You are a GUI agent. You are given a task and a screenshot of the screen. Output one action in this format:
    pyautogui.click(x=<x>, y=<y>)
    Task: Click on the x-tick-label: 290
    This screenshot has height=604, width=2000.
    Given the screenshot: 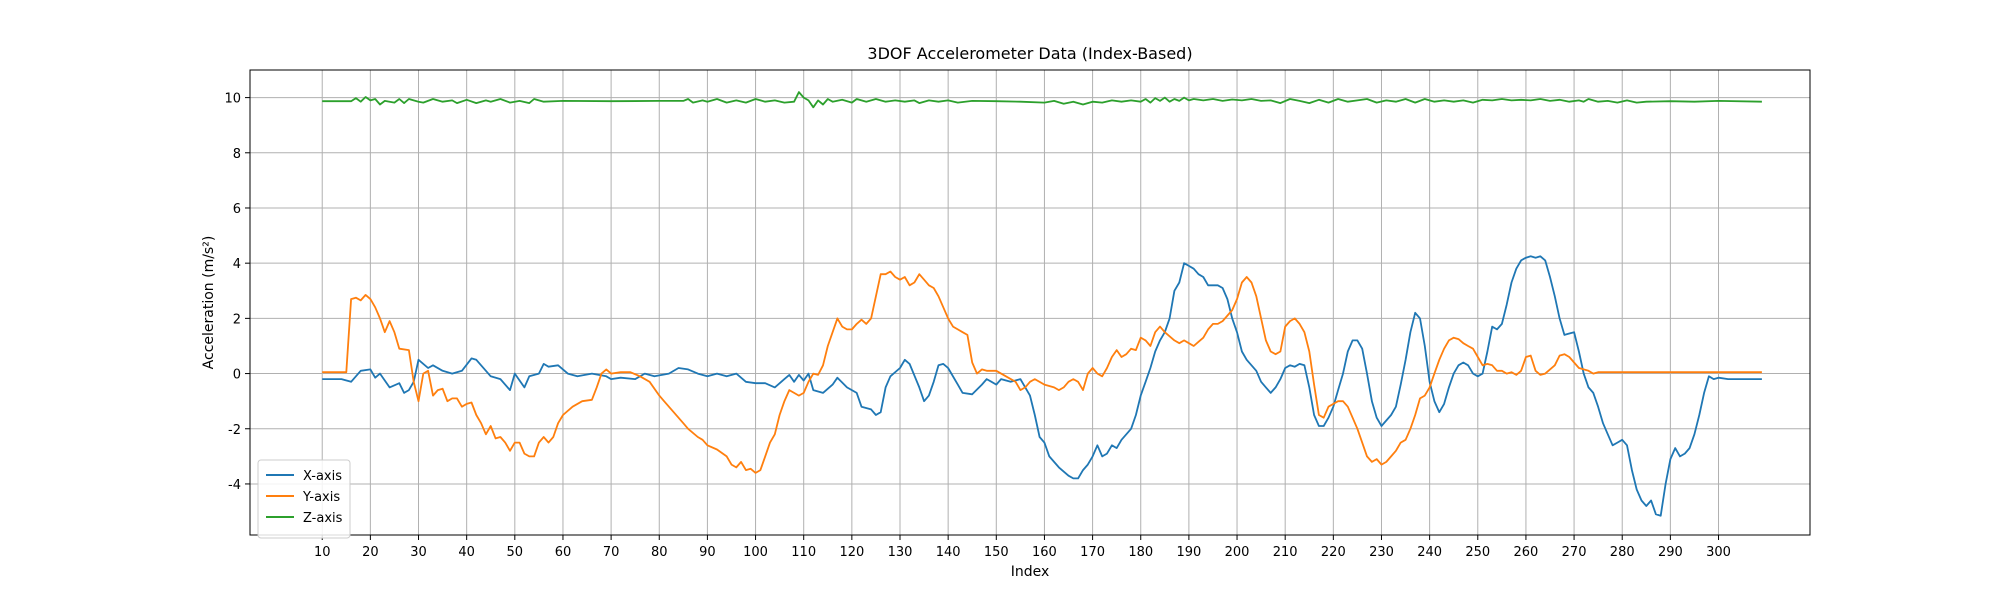 What is the action you would take?
    pyautogui.click(x=1670, y=552)
    